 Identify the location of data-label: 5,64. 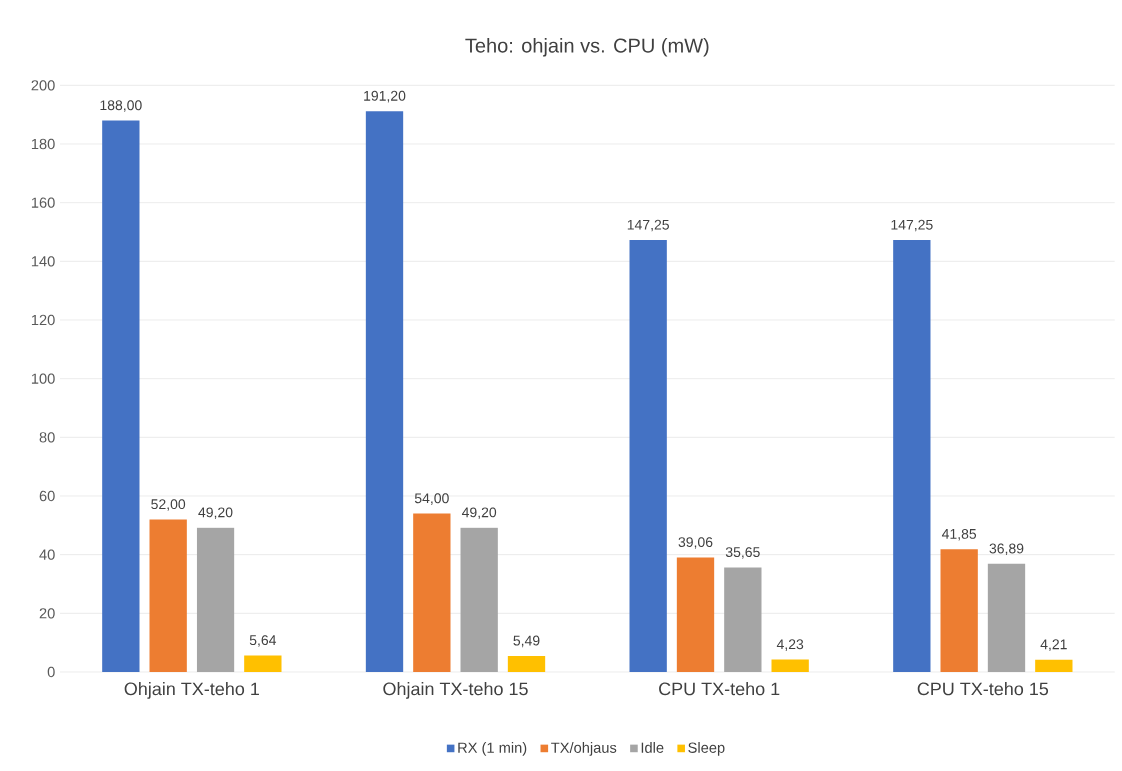
(263, 641).